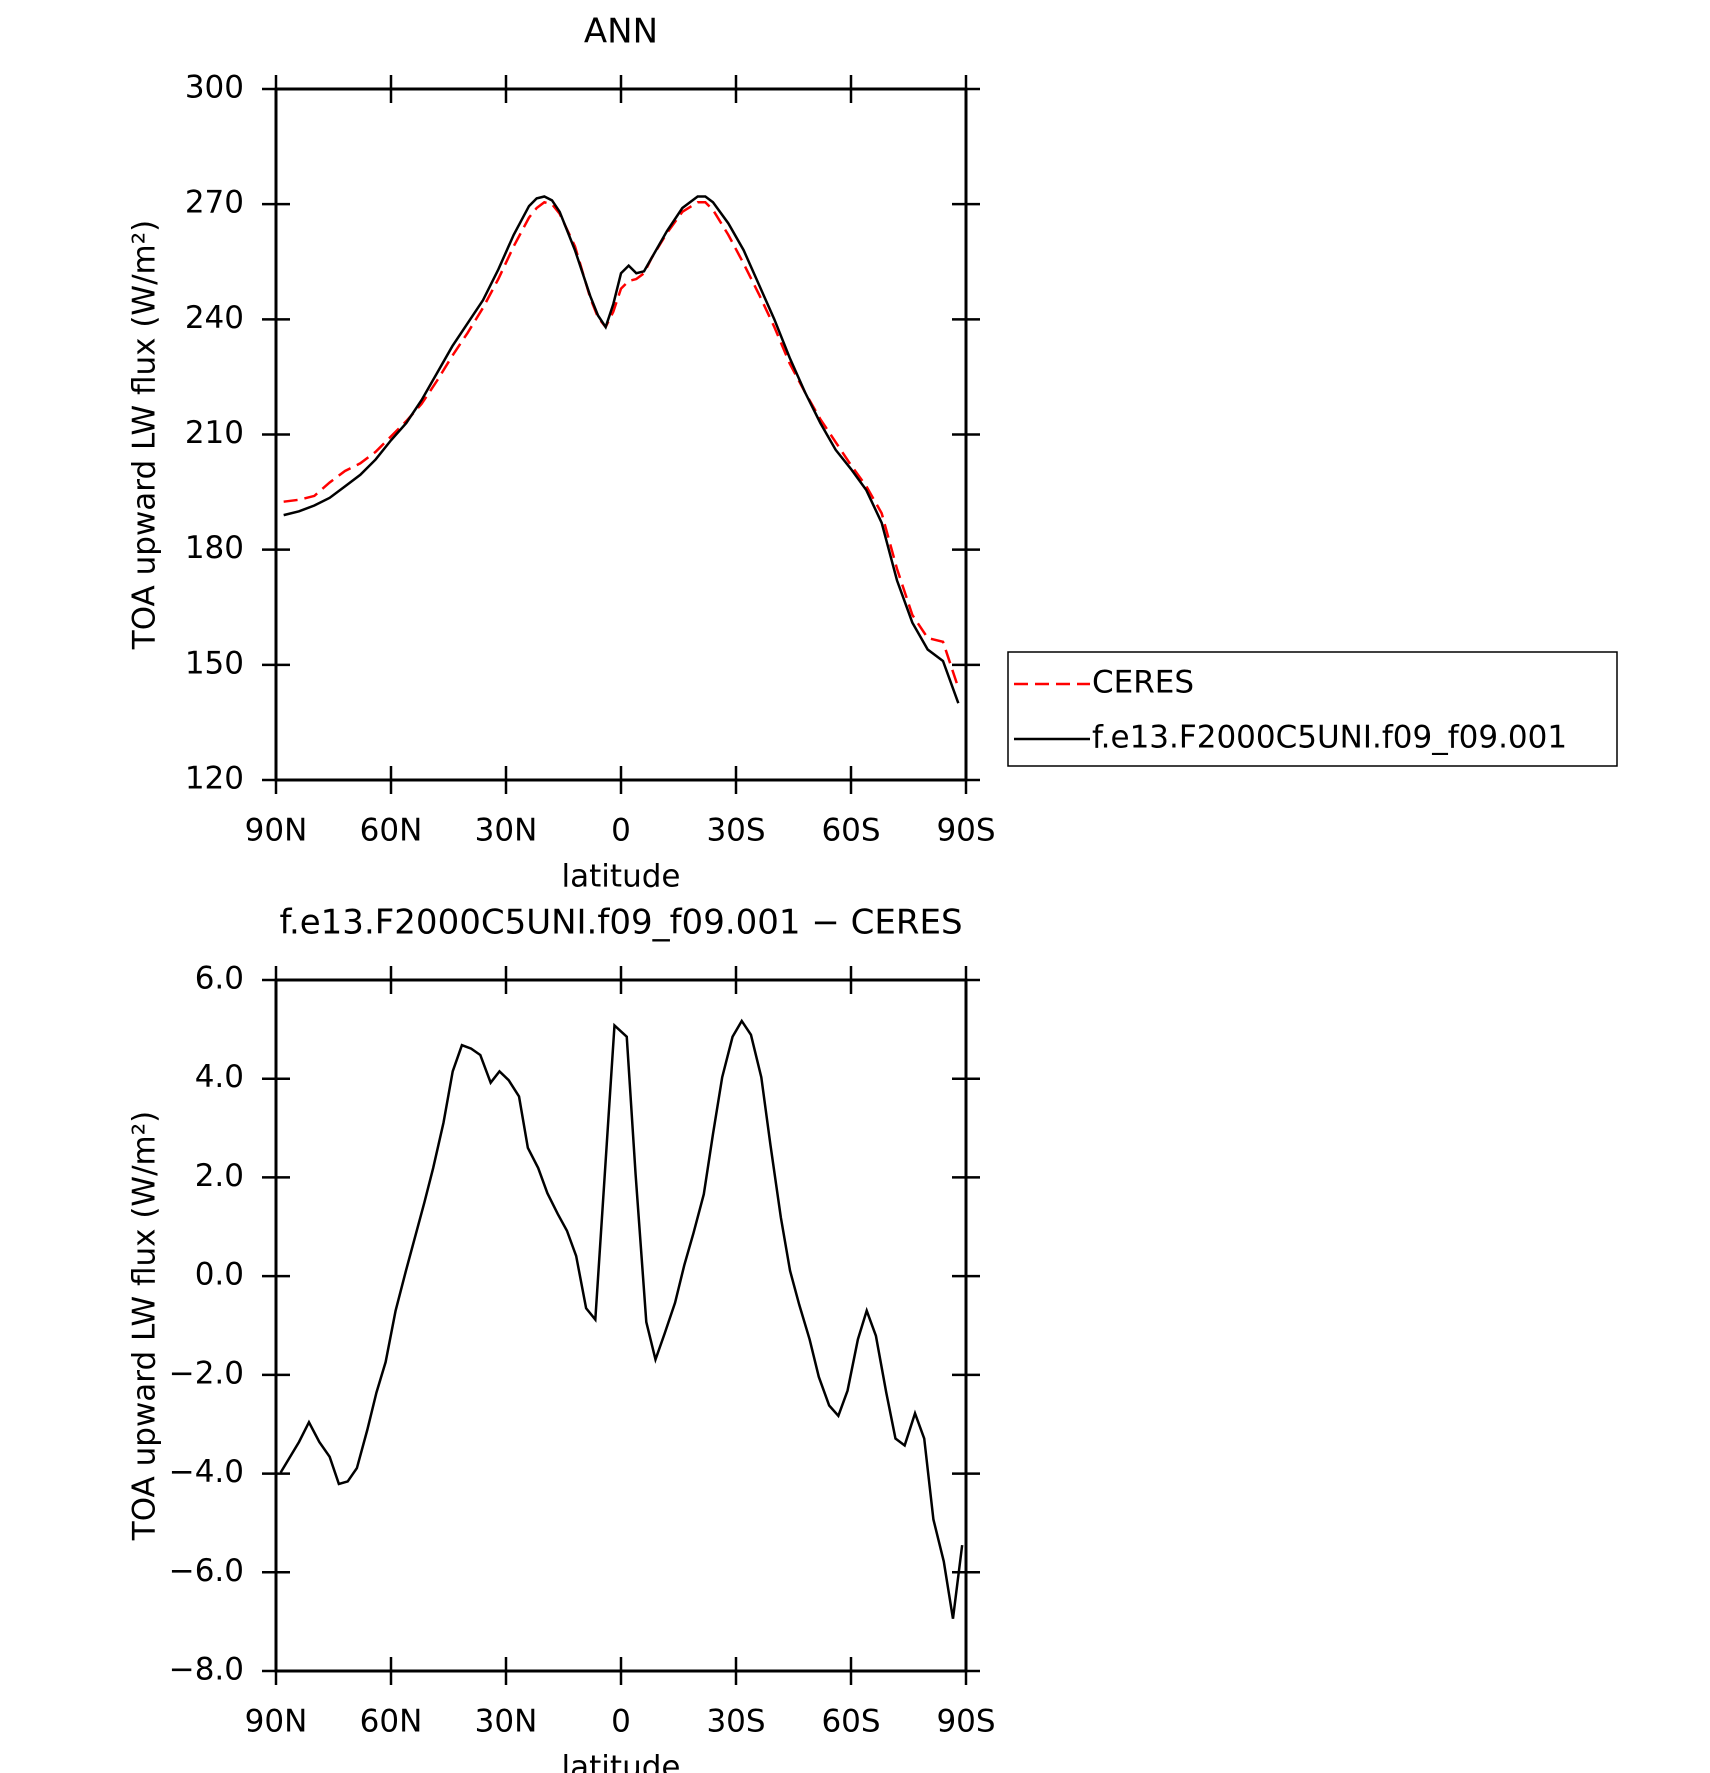 The height and width of the screenshot is (1773, 1710). Describe the element at coordinates (219, 979) in the screenshot. I see `y-tick-label: 6.0` at that location.